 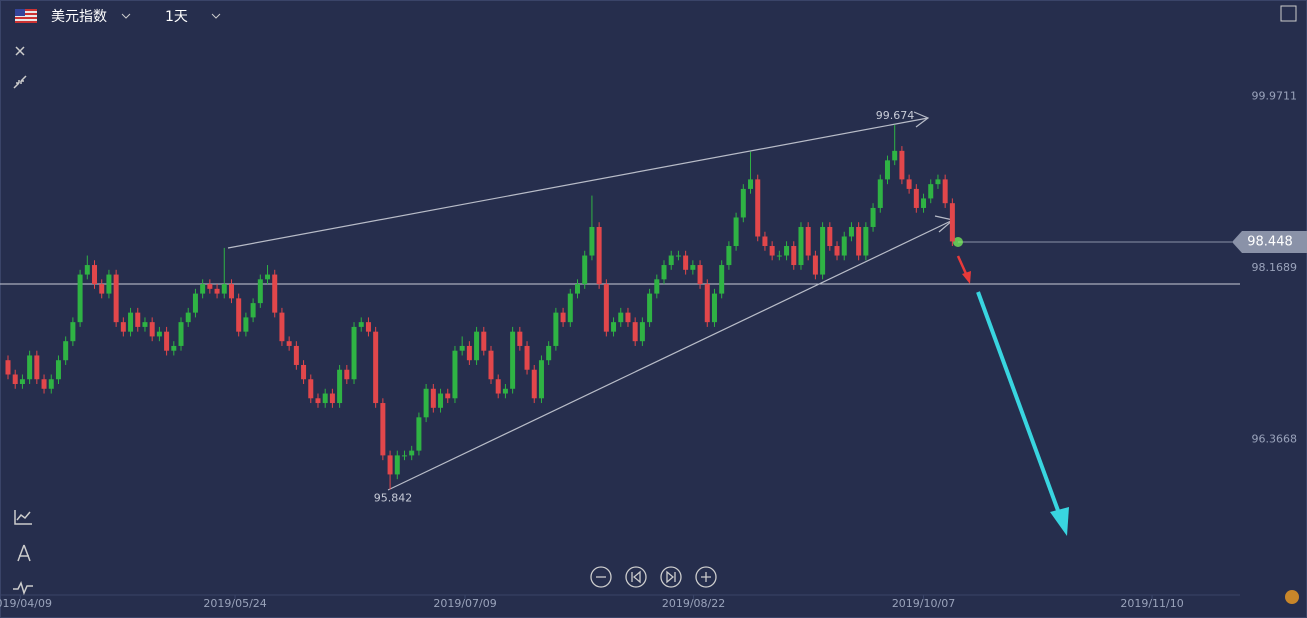 What do you see at coordinates (26, 16) in the screenshot?
I see `flag` at bounding box center [26, 16].